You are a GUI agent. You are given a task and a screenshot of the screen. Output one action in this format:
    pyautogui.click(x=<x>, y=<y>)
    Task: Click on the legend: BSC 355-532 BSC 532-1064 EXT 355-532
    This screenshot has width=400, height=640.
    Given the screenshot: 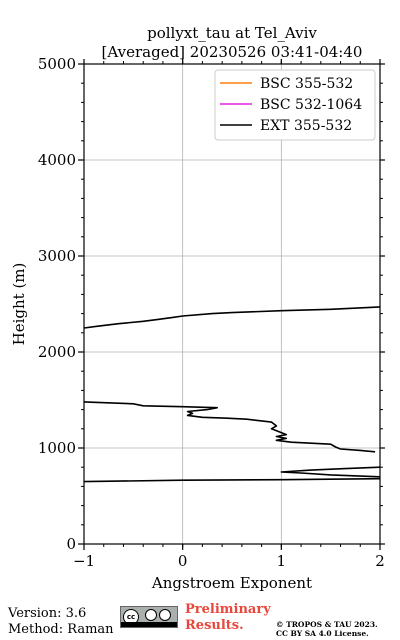 What is the action you would take?
    pyautogui.click(x=295, y=105)
    